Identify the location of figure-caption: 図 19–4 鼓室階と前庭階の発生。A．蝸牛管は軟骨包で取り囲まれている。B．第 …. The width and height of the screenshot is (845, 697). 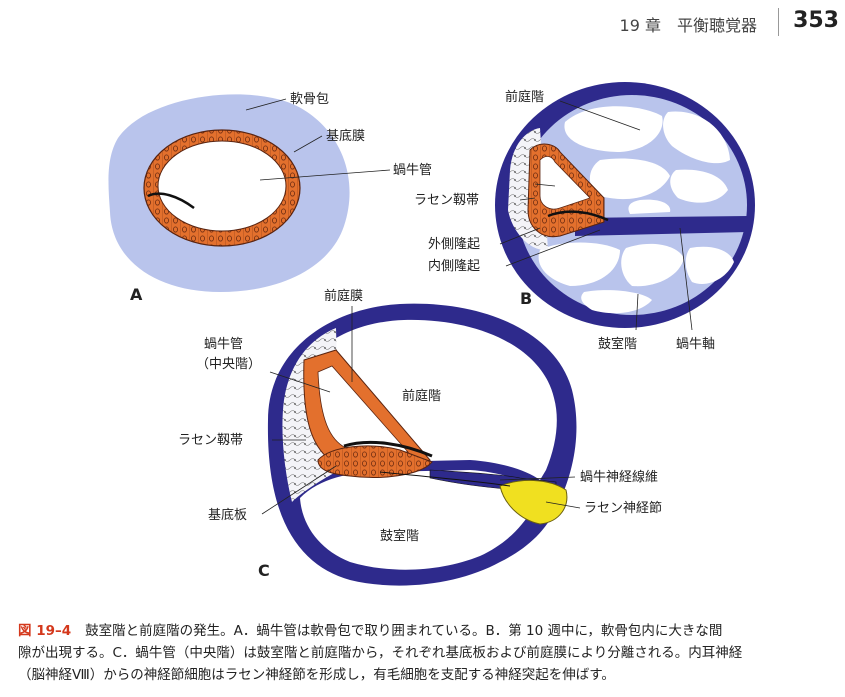
(424, 653).